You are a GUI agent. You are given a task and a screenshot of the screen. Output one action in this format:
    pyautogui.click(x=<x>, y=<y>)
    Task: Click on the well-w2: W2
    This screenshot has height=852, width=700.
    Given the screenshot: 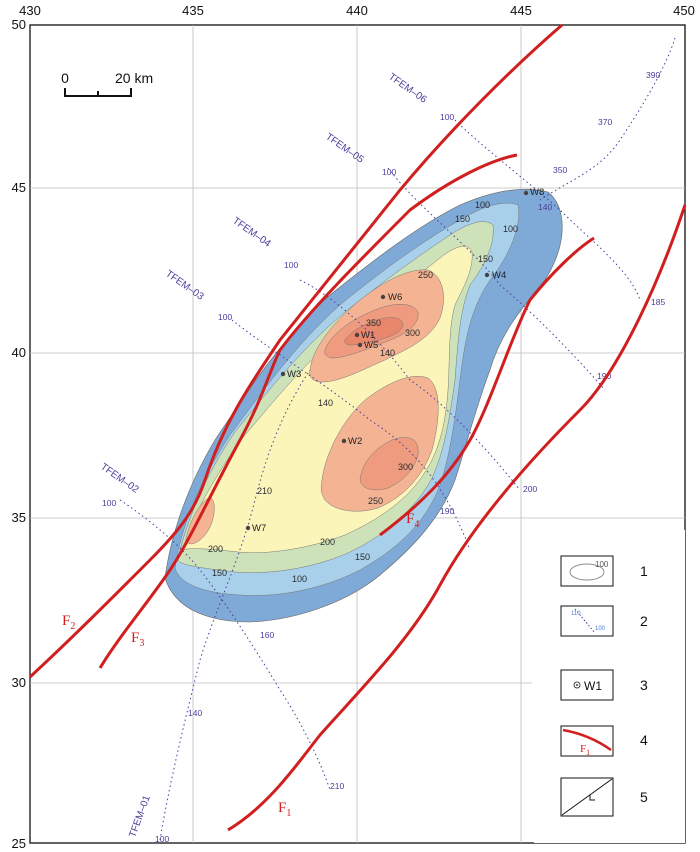 What is the action you would take?
    pyautogui.click(x=351, y=441)
    